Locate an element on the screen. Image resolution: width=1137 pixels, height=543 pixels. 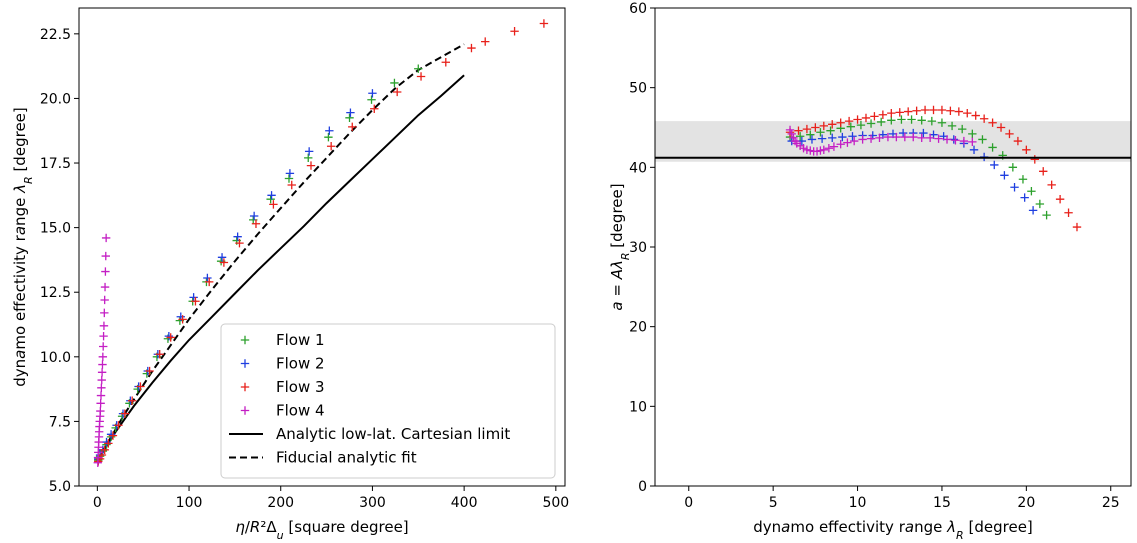
x-tick-label: 200 is located at coordinates (280, 503).